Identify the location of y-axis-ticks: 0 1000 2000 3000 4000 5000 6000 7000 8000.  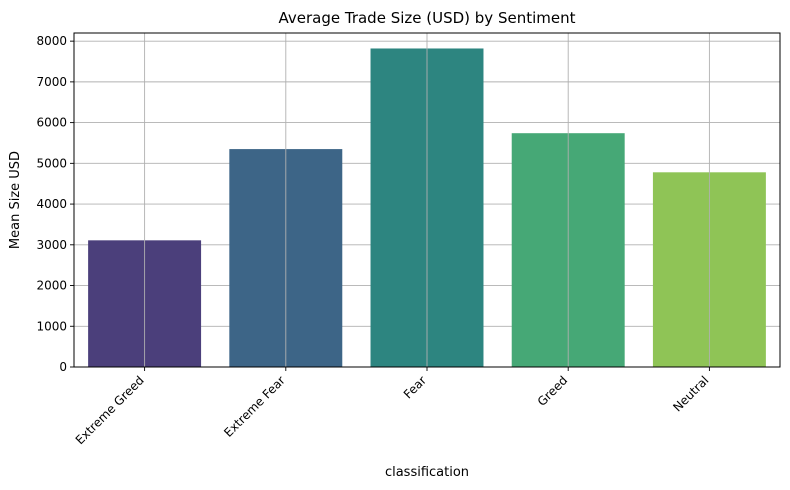
(55, 204).